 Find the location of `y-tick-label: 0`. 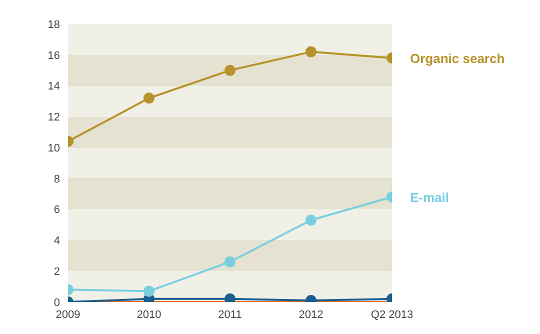

y-tick-label: 0 is located at coordinates (57, 302).